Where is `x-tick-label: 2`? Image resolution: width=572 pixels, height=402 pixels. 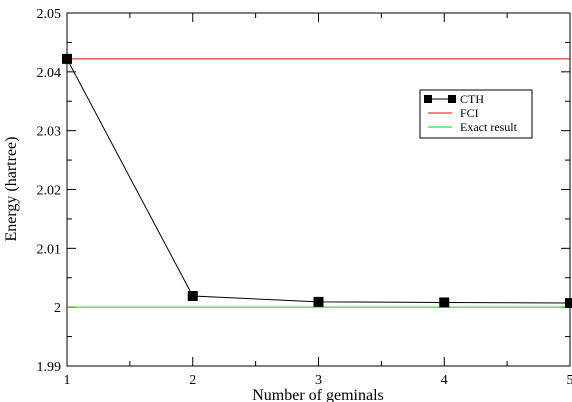
x-tick-label: 2 is located at coordinates (192, 380).